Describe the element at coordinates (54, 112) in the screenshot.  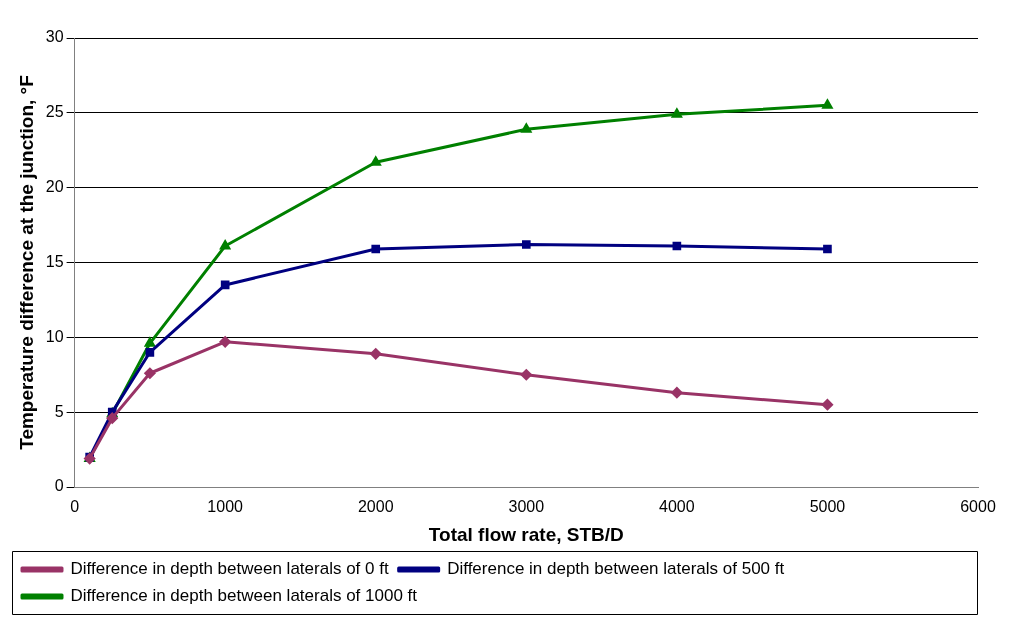
I see `y-tick-label: 25` at that location.